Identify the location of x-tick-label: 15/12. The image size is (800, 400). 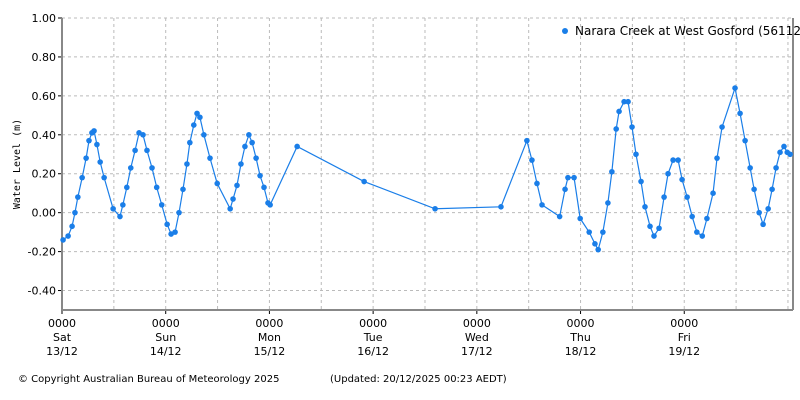
(270, 351).